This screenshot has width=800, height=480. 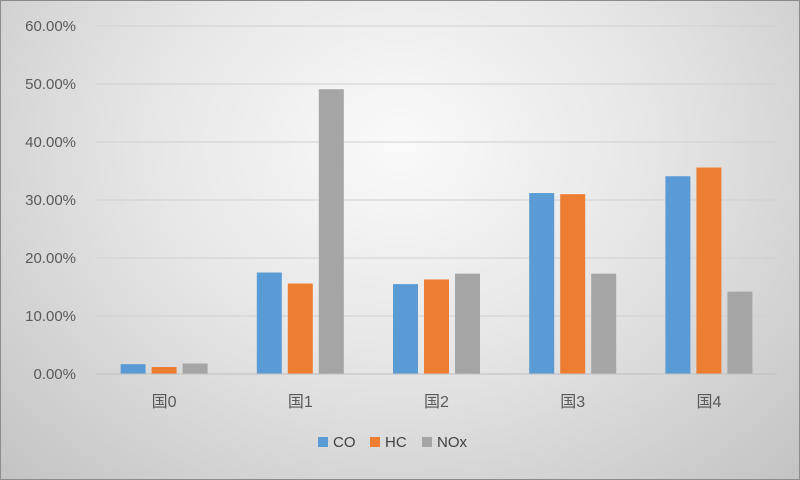 I want to click on legend-swatch-co, so click(x=323, y=442).